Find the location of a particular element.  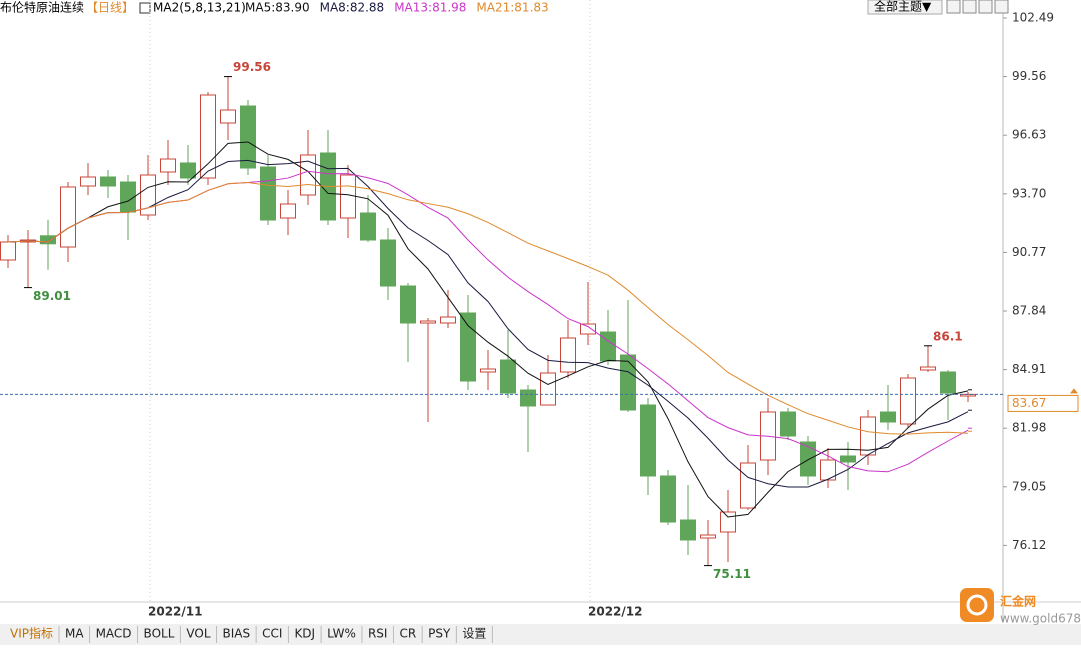

legend-entry: MA13:81.98 is located at coordinates (430, 8).